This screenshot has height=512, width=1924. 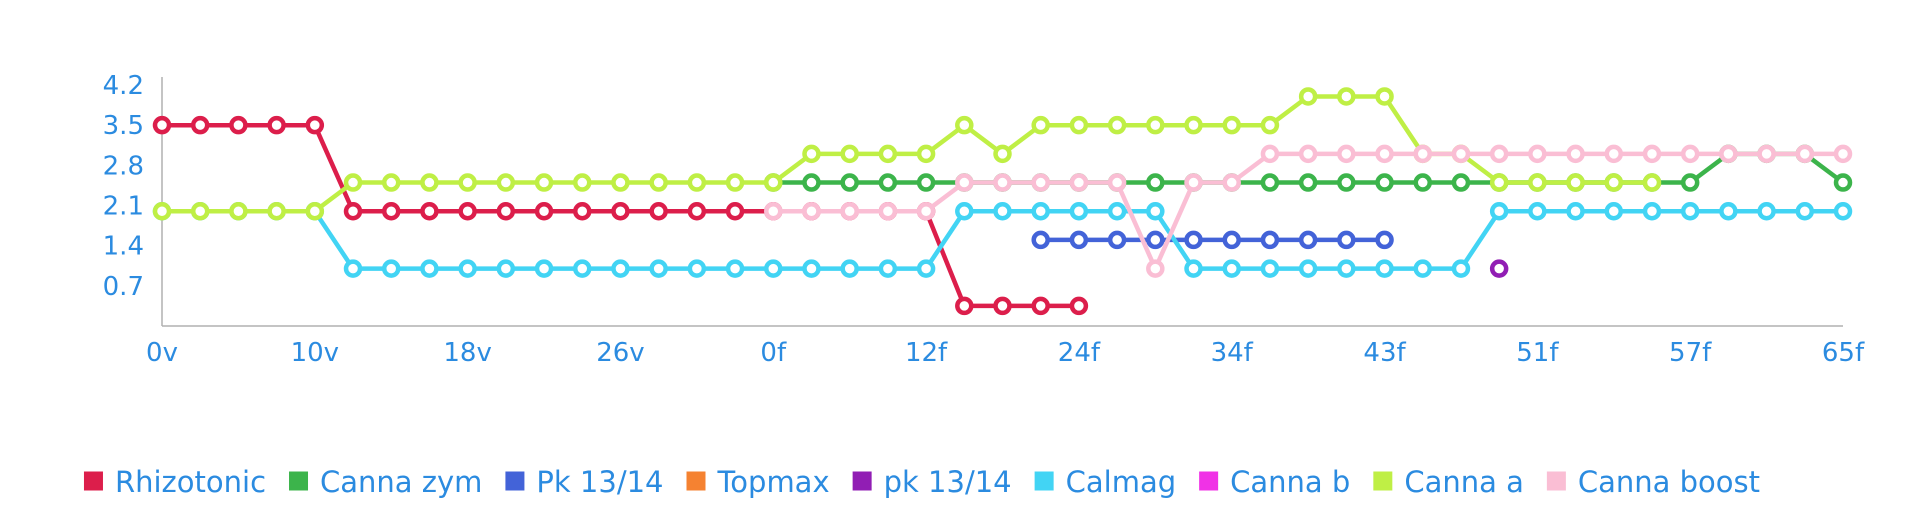 What do you see at coordinates (948, 482) in the screenshot?
I see `legend-label: pk 13/14` at bounding box center [948, 482].